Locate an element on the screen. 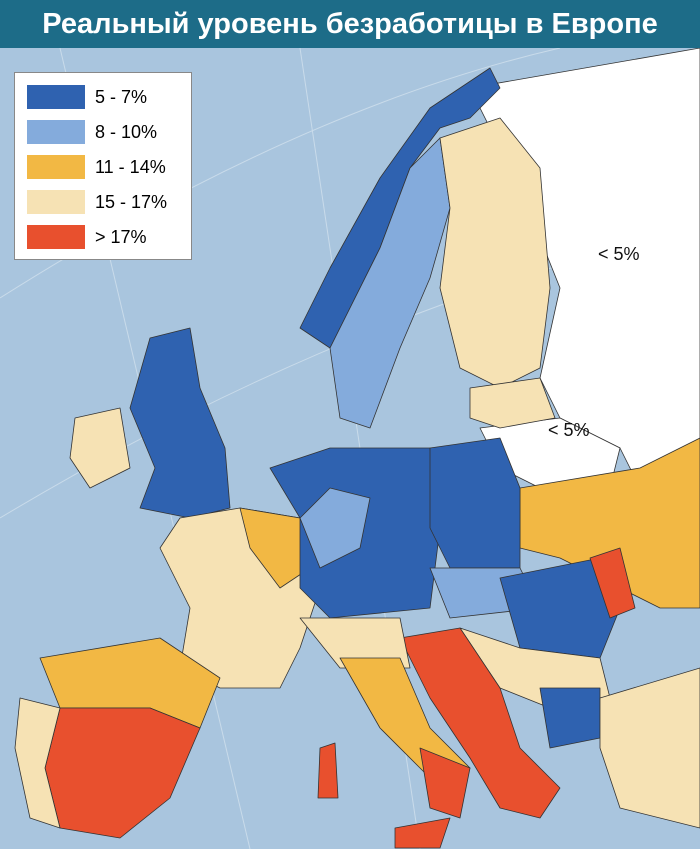 This screenshot has height=849, width=700. italy-south is located at coordinates (445, 783).